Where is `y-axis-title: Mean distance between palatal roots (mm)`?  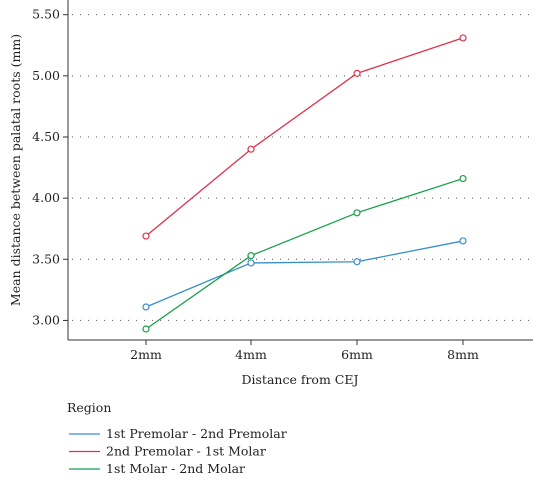 y-axis-title: Mean distance between palatal roots (mm) is located at coordinates (15, 170).